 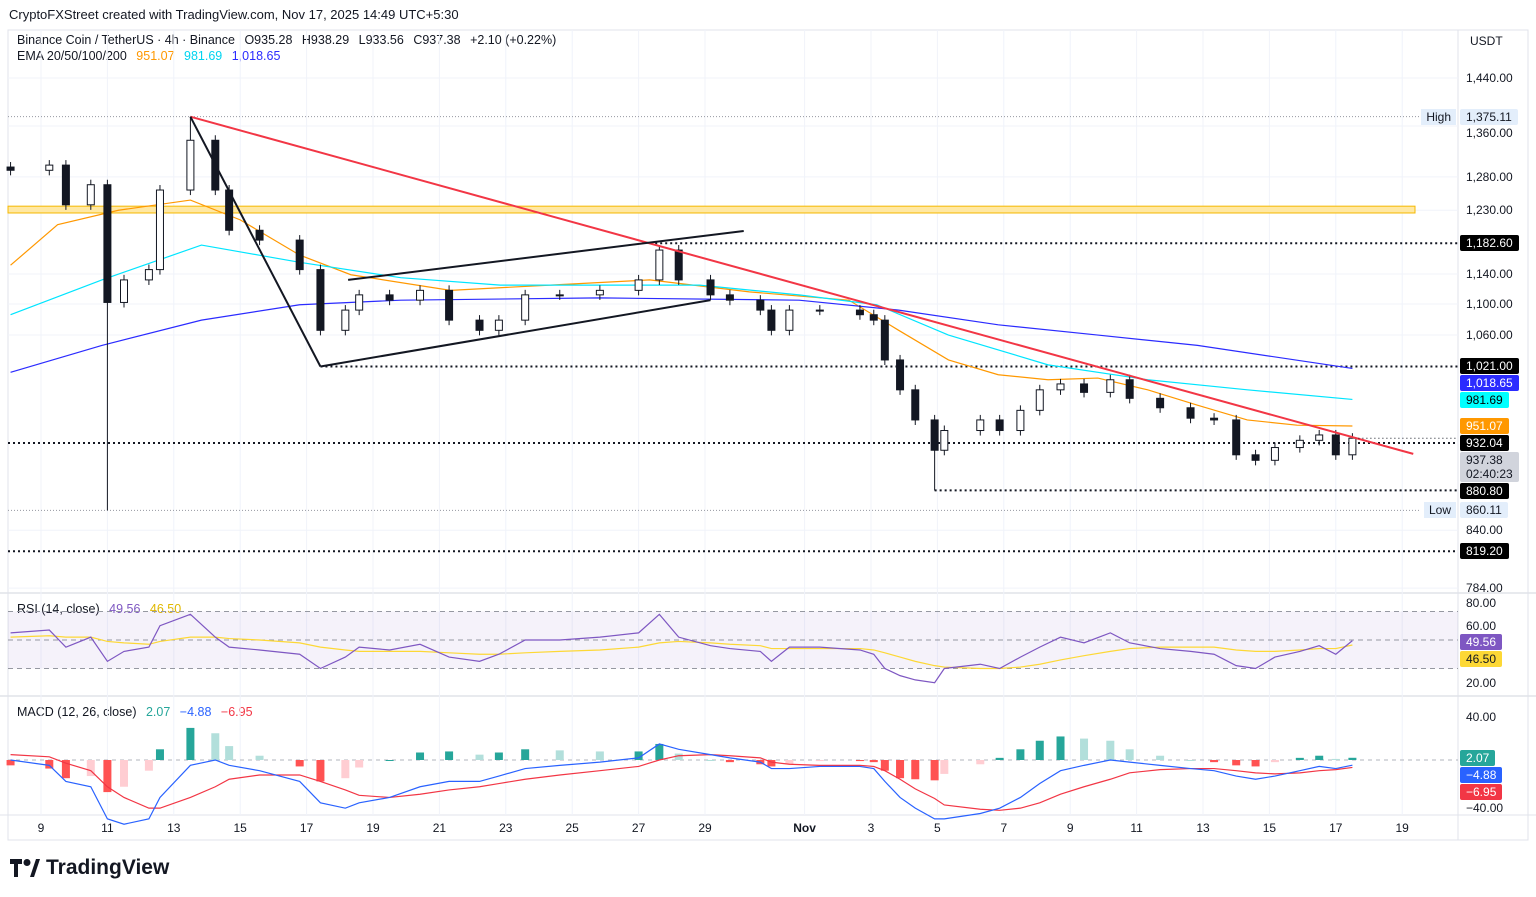 What do you see at coordinates (681, 652) in the screenshot?
I see `rsi-ma-line` at bounding box center [681, 652].